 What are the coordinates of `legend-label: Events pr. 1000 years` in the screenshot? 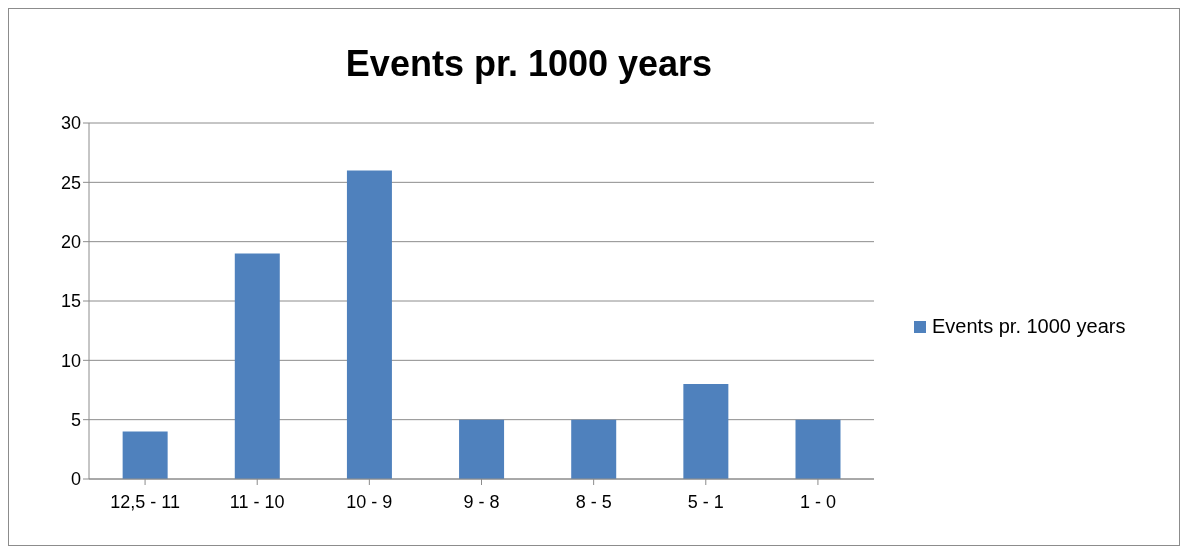 It's located at (1029, 326).